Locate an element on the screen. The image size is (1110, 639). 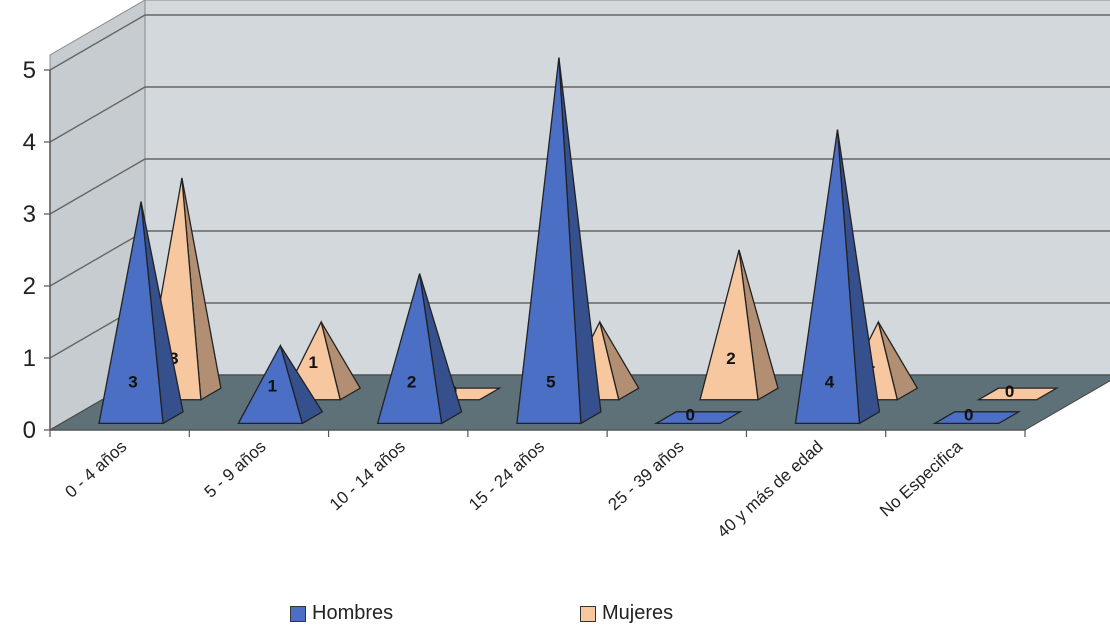
data-label-hombres-1: 1 is located at coordinates (272, 385).